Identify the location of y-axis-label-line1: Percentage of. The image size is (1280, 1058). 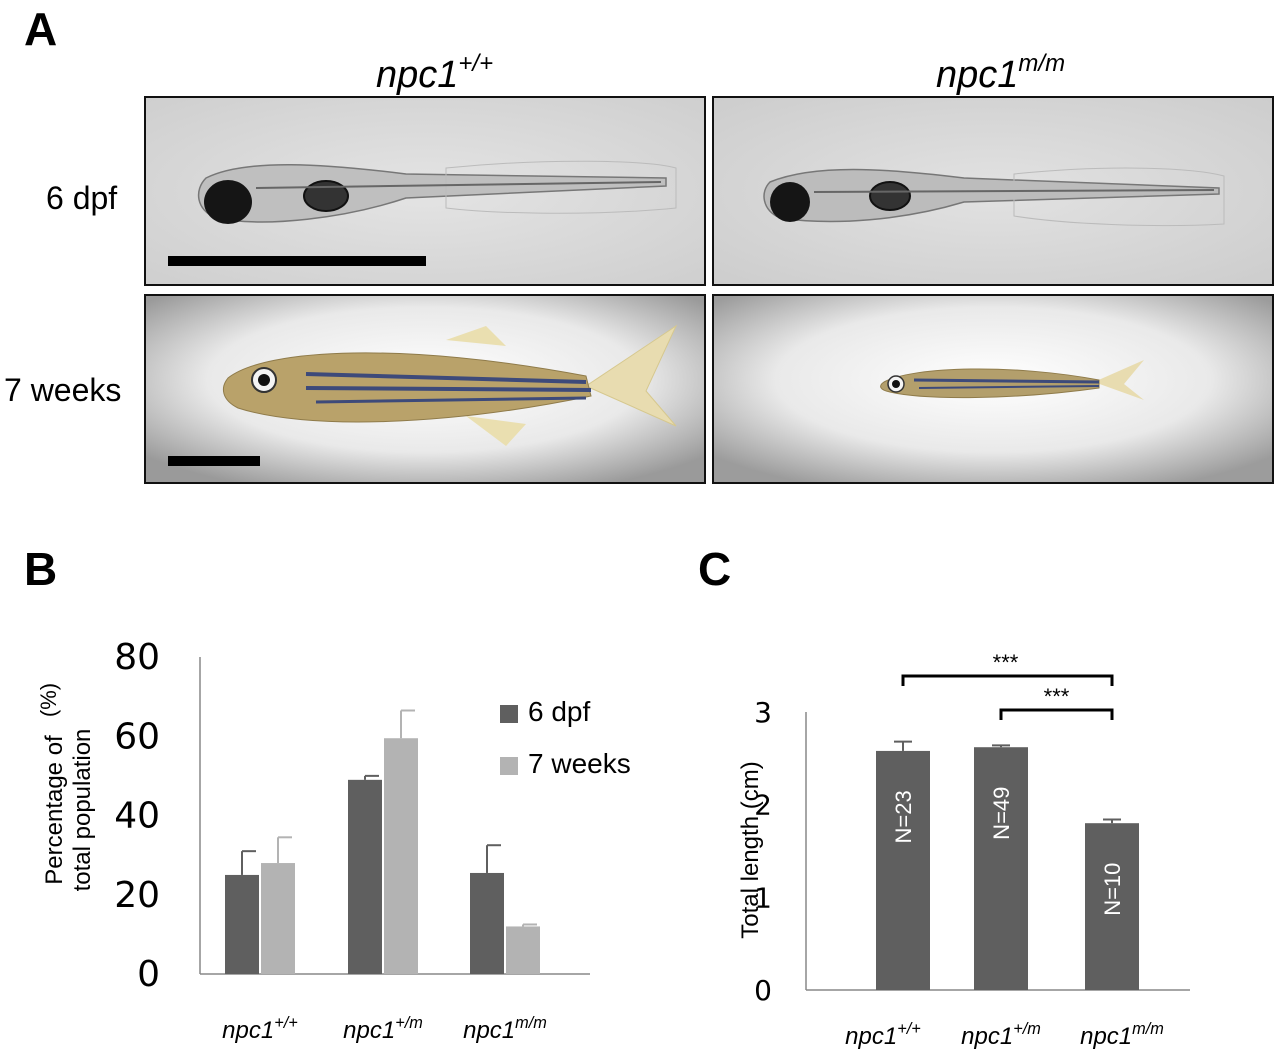
(54, 810).